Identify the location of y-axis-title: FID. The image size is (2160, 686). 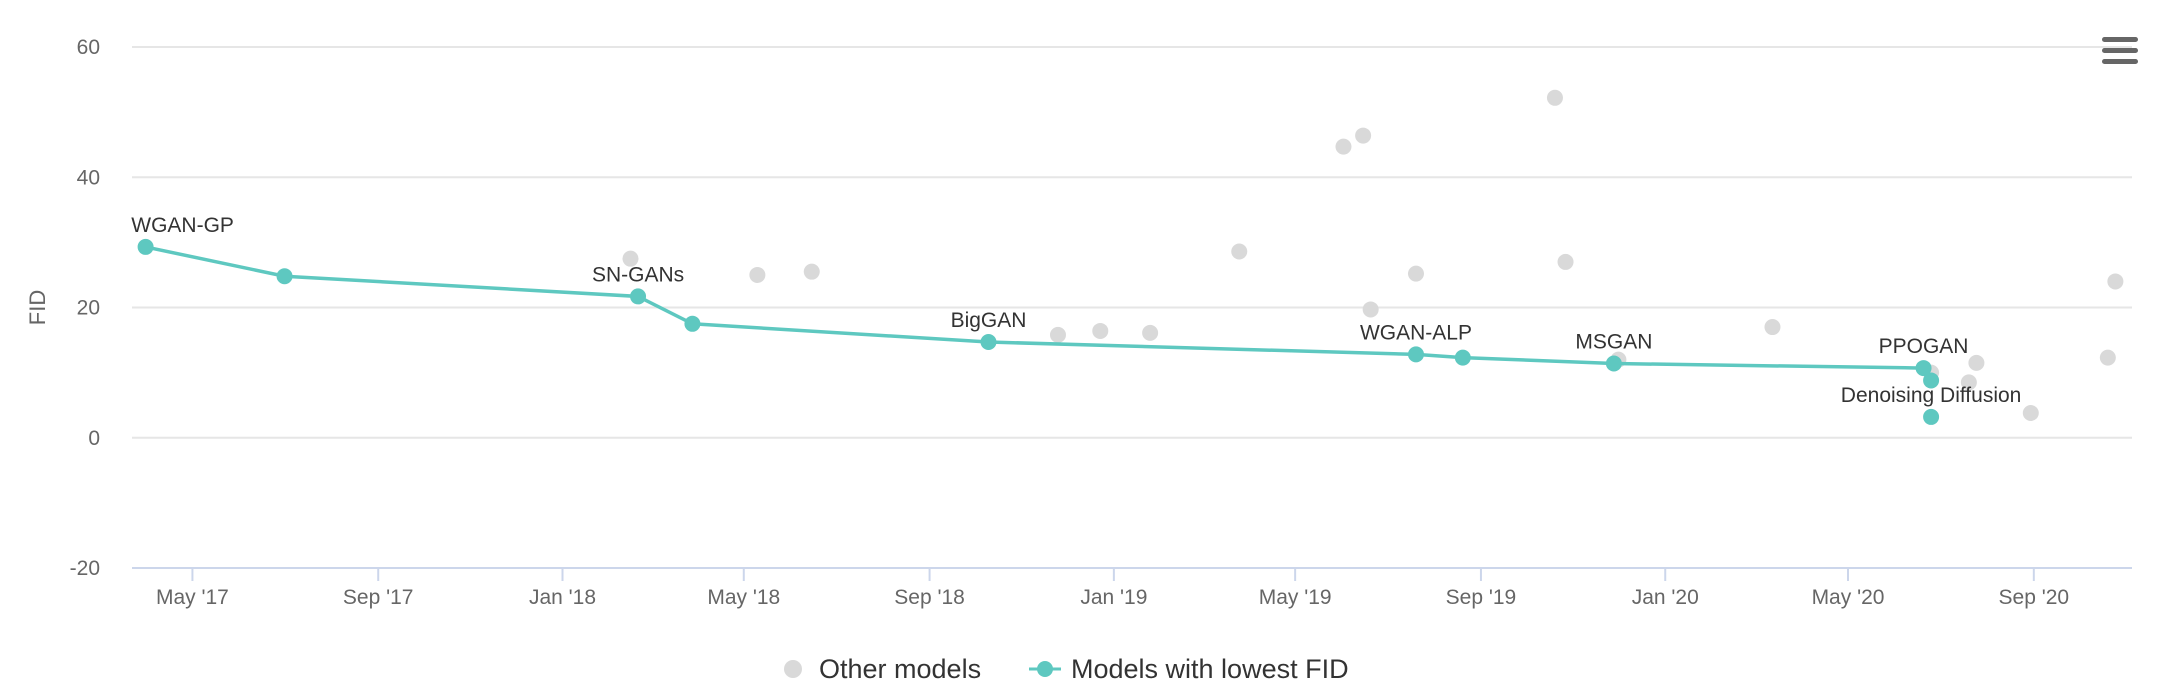
(37, 307).